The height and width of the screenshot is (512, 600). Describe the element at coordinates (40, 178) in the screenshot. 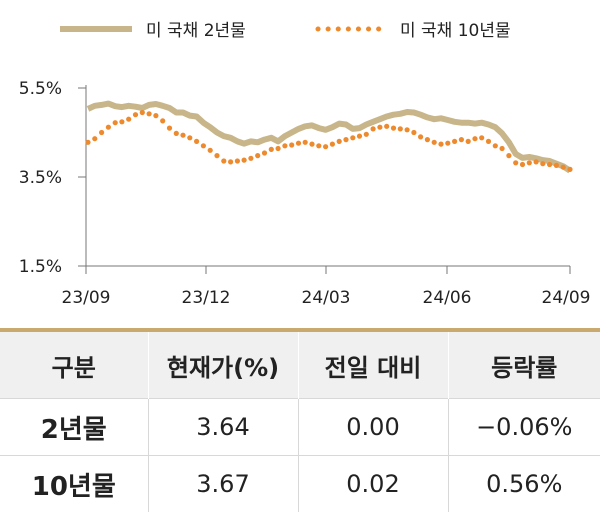

I see `y-tick-label: 3.5%` at that location.